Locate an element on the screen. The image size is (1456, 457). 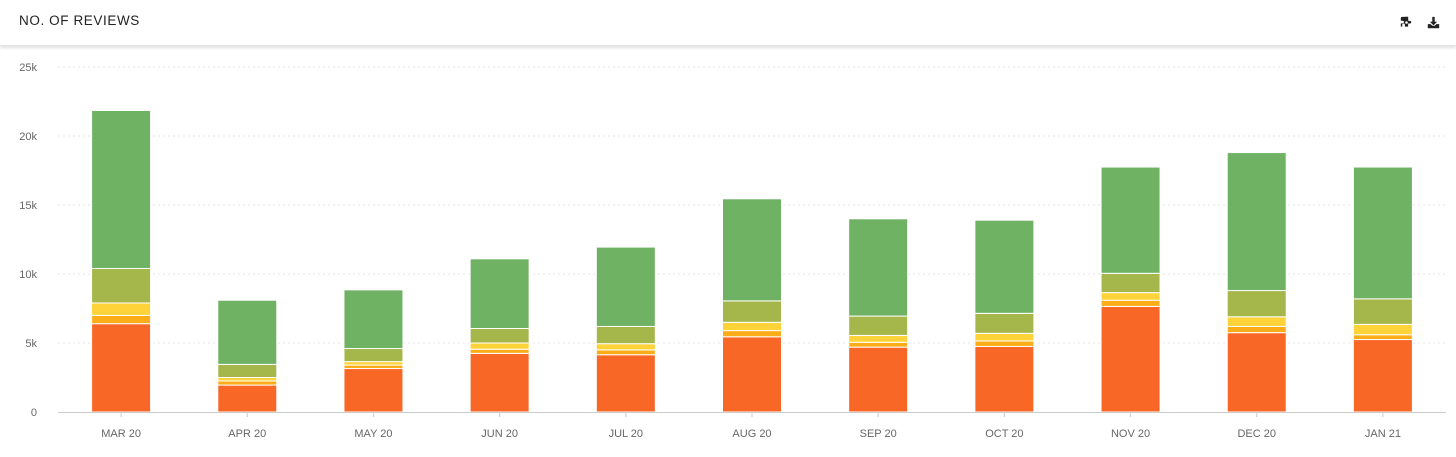
x-tick-label: AUG 20 is located at coordinates (751, 434).